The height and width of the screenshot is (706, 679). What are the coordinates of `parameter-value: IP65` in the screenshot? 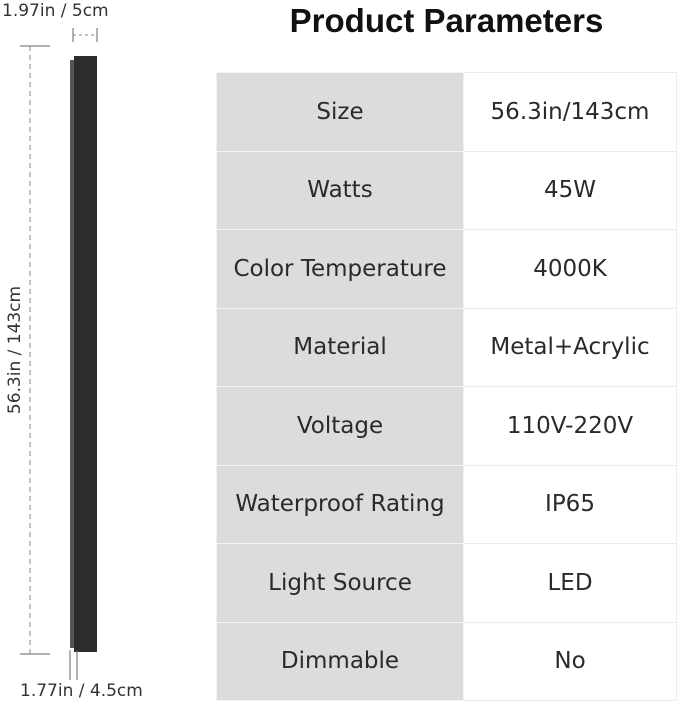 It's located at (570, 504).